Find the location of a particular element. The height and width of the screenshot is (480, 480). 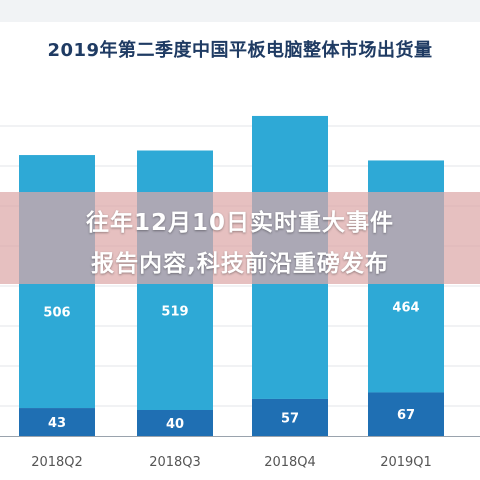

x-tick-label: 2018Q4 is located at coordinates (290, 462).